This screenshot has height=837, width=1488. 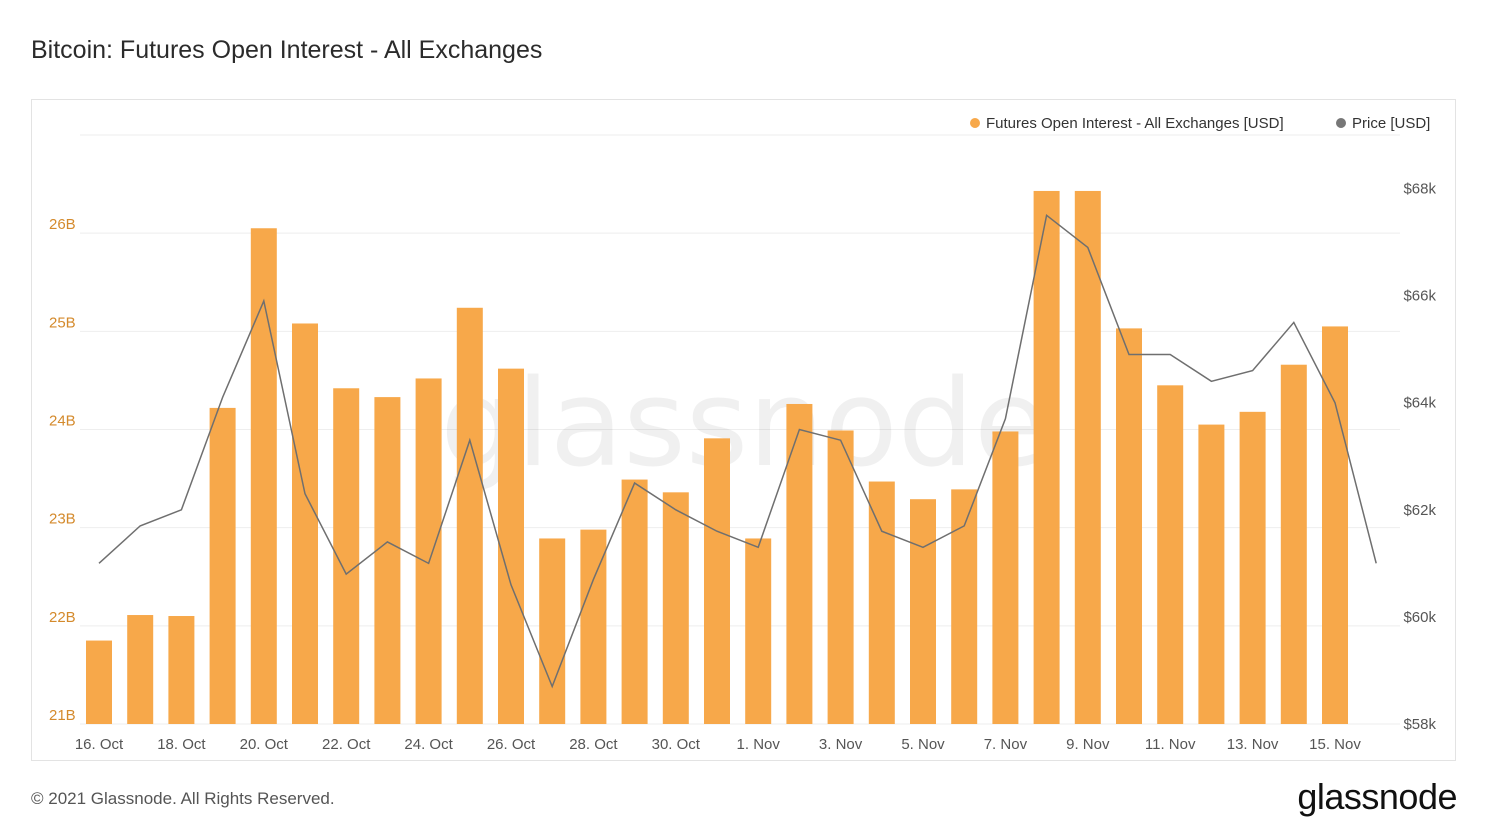 I want to click on left-tick-label: 24B, so click(x=62, y=421).